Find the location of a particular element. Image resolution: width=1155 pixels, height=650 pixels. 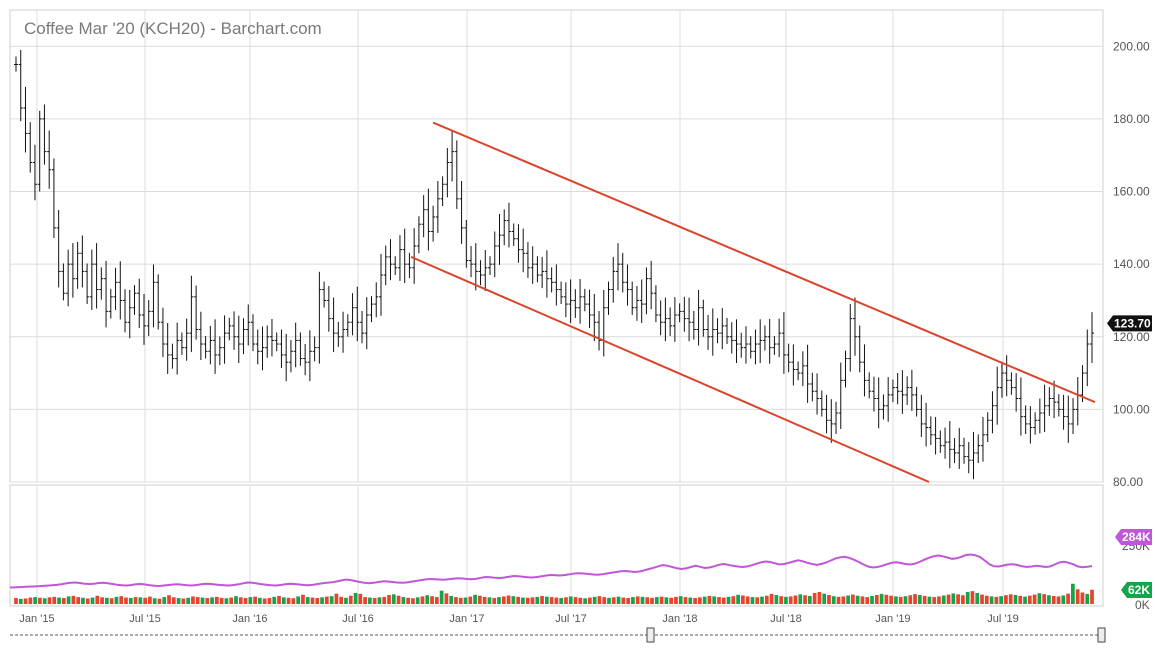

y-tick-label: 120.00 is located at coordinates (1131, 337).